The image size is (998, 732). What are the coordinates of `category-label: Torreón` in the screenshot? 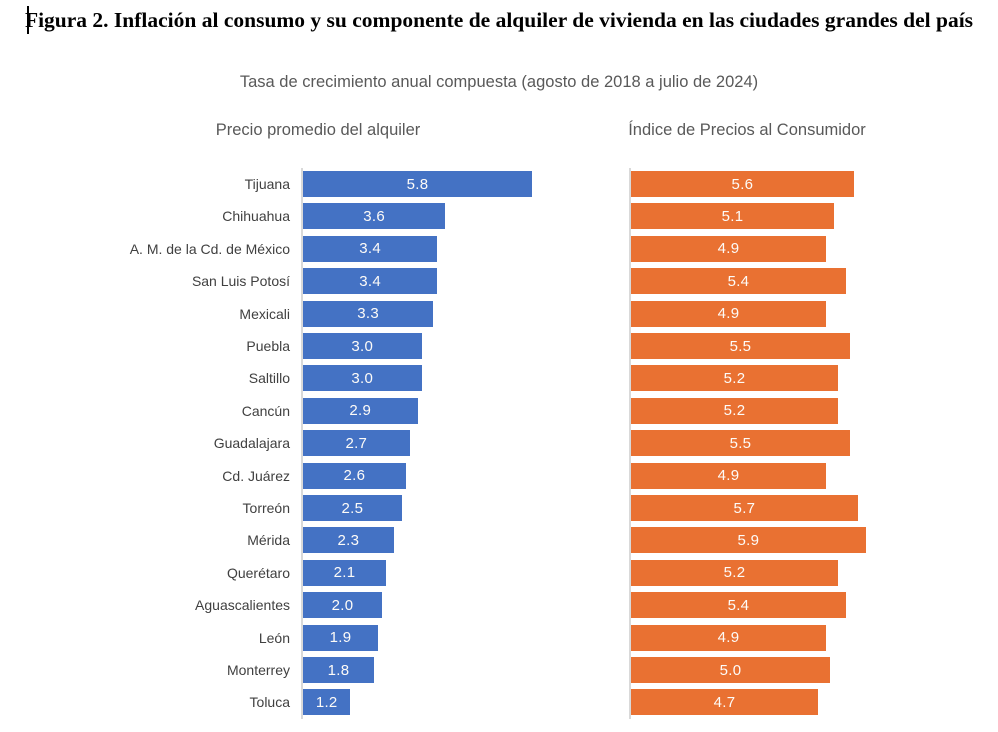 It's located at (266, 508).